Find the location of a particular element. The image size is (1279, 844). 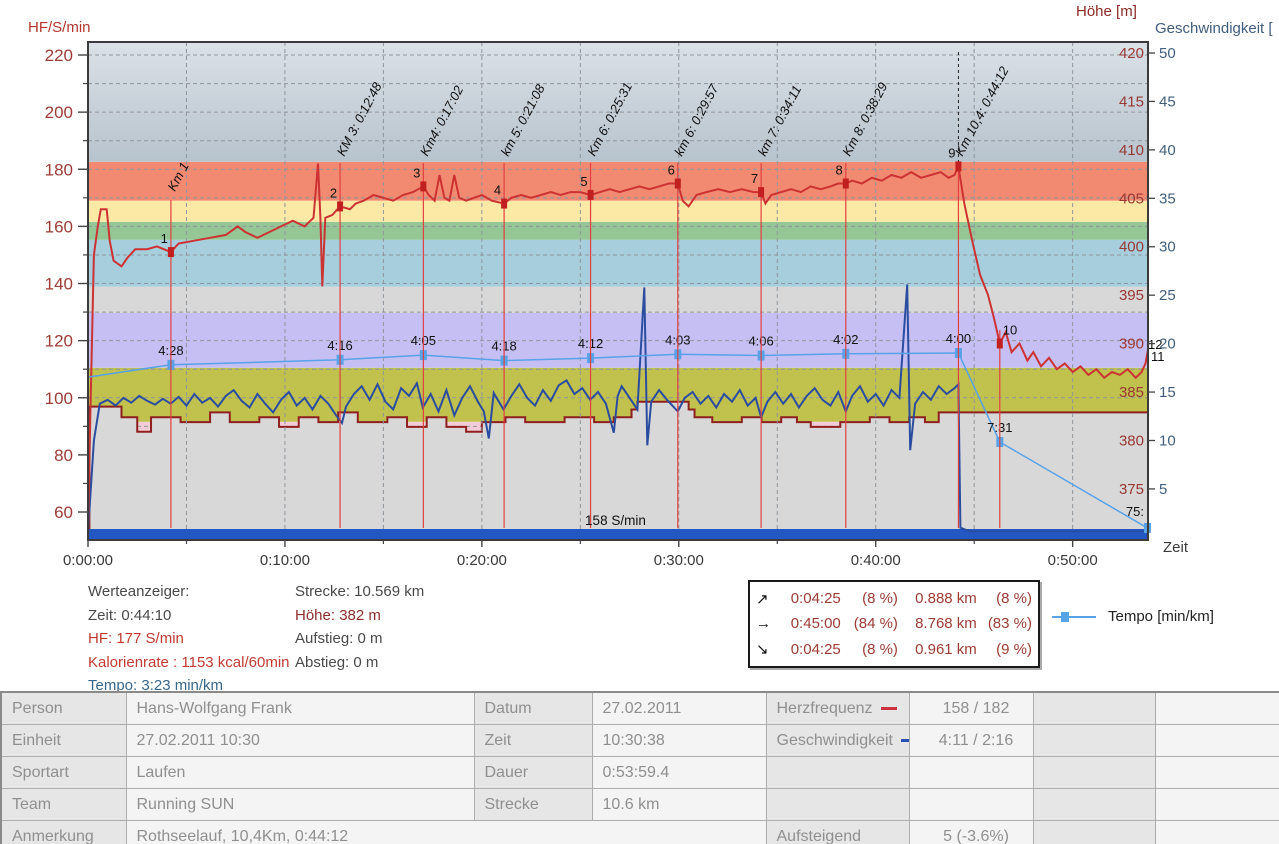

km-number: 8 is located at coordinates (839, 170).